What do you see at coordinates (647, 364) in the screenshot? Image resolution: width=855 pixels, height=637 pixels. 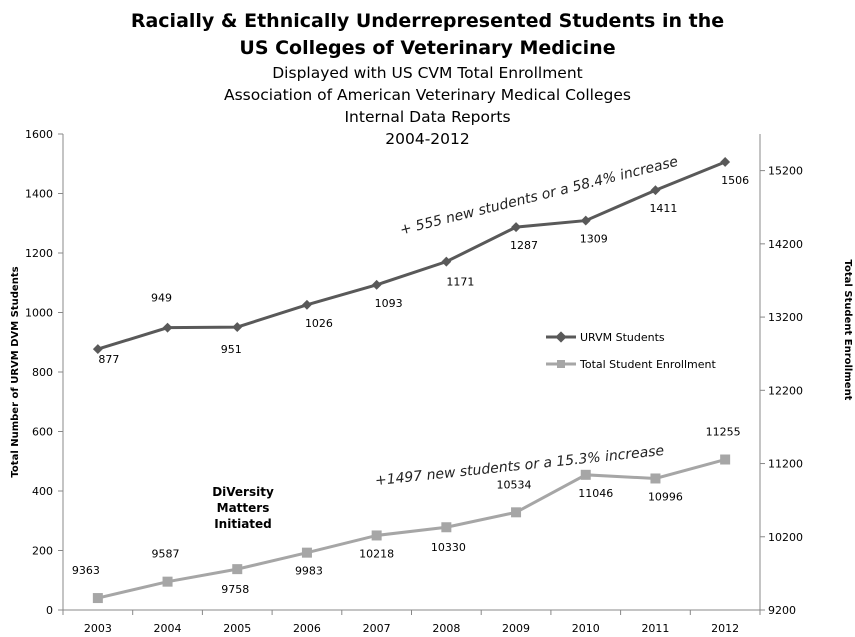 I see `legend-label-total: Total Student Enrollment` at bounding box center [647, 364].